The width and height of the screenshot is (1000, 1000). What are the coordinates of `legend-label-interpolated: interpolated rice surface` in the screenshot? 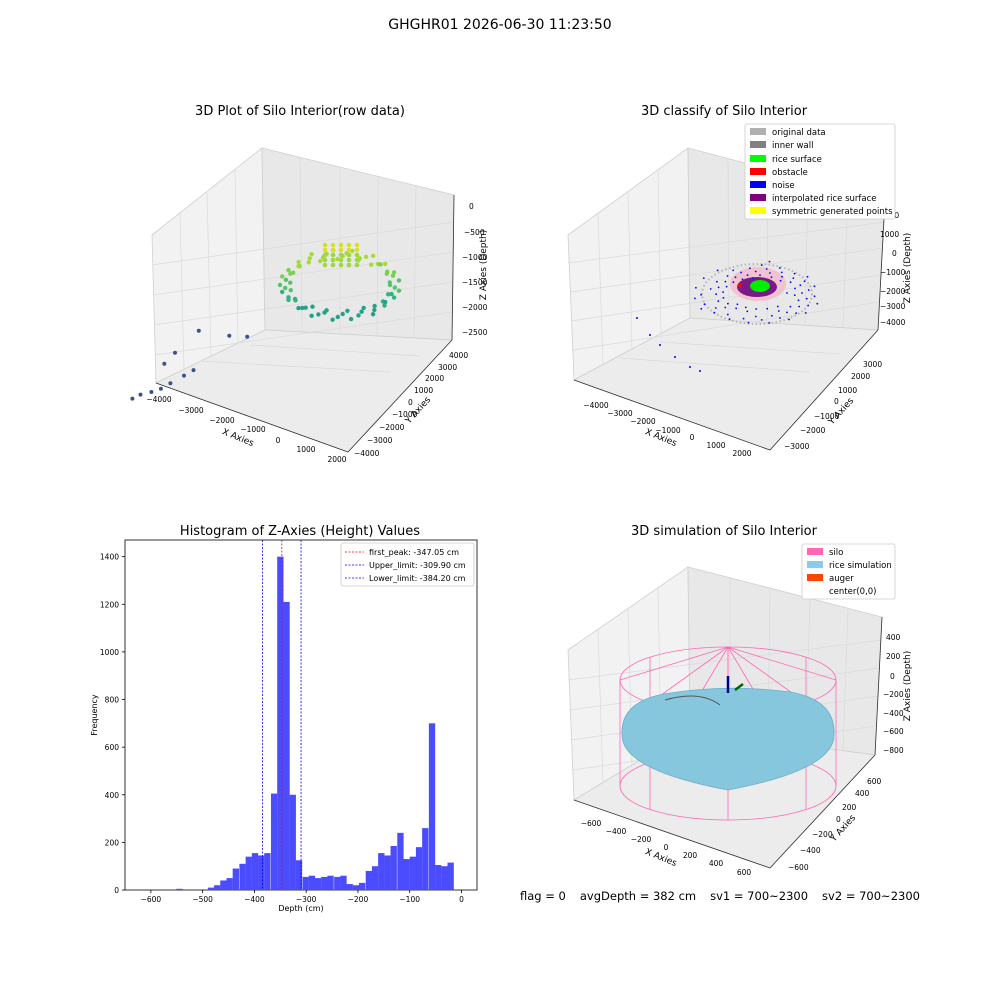 It's located at (824, 199).